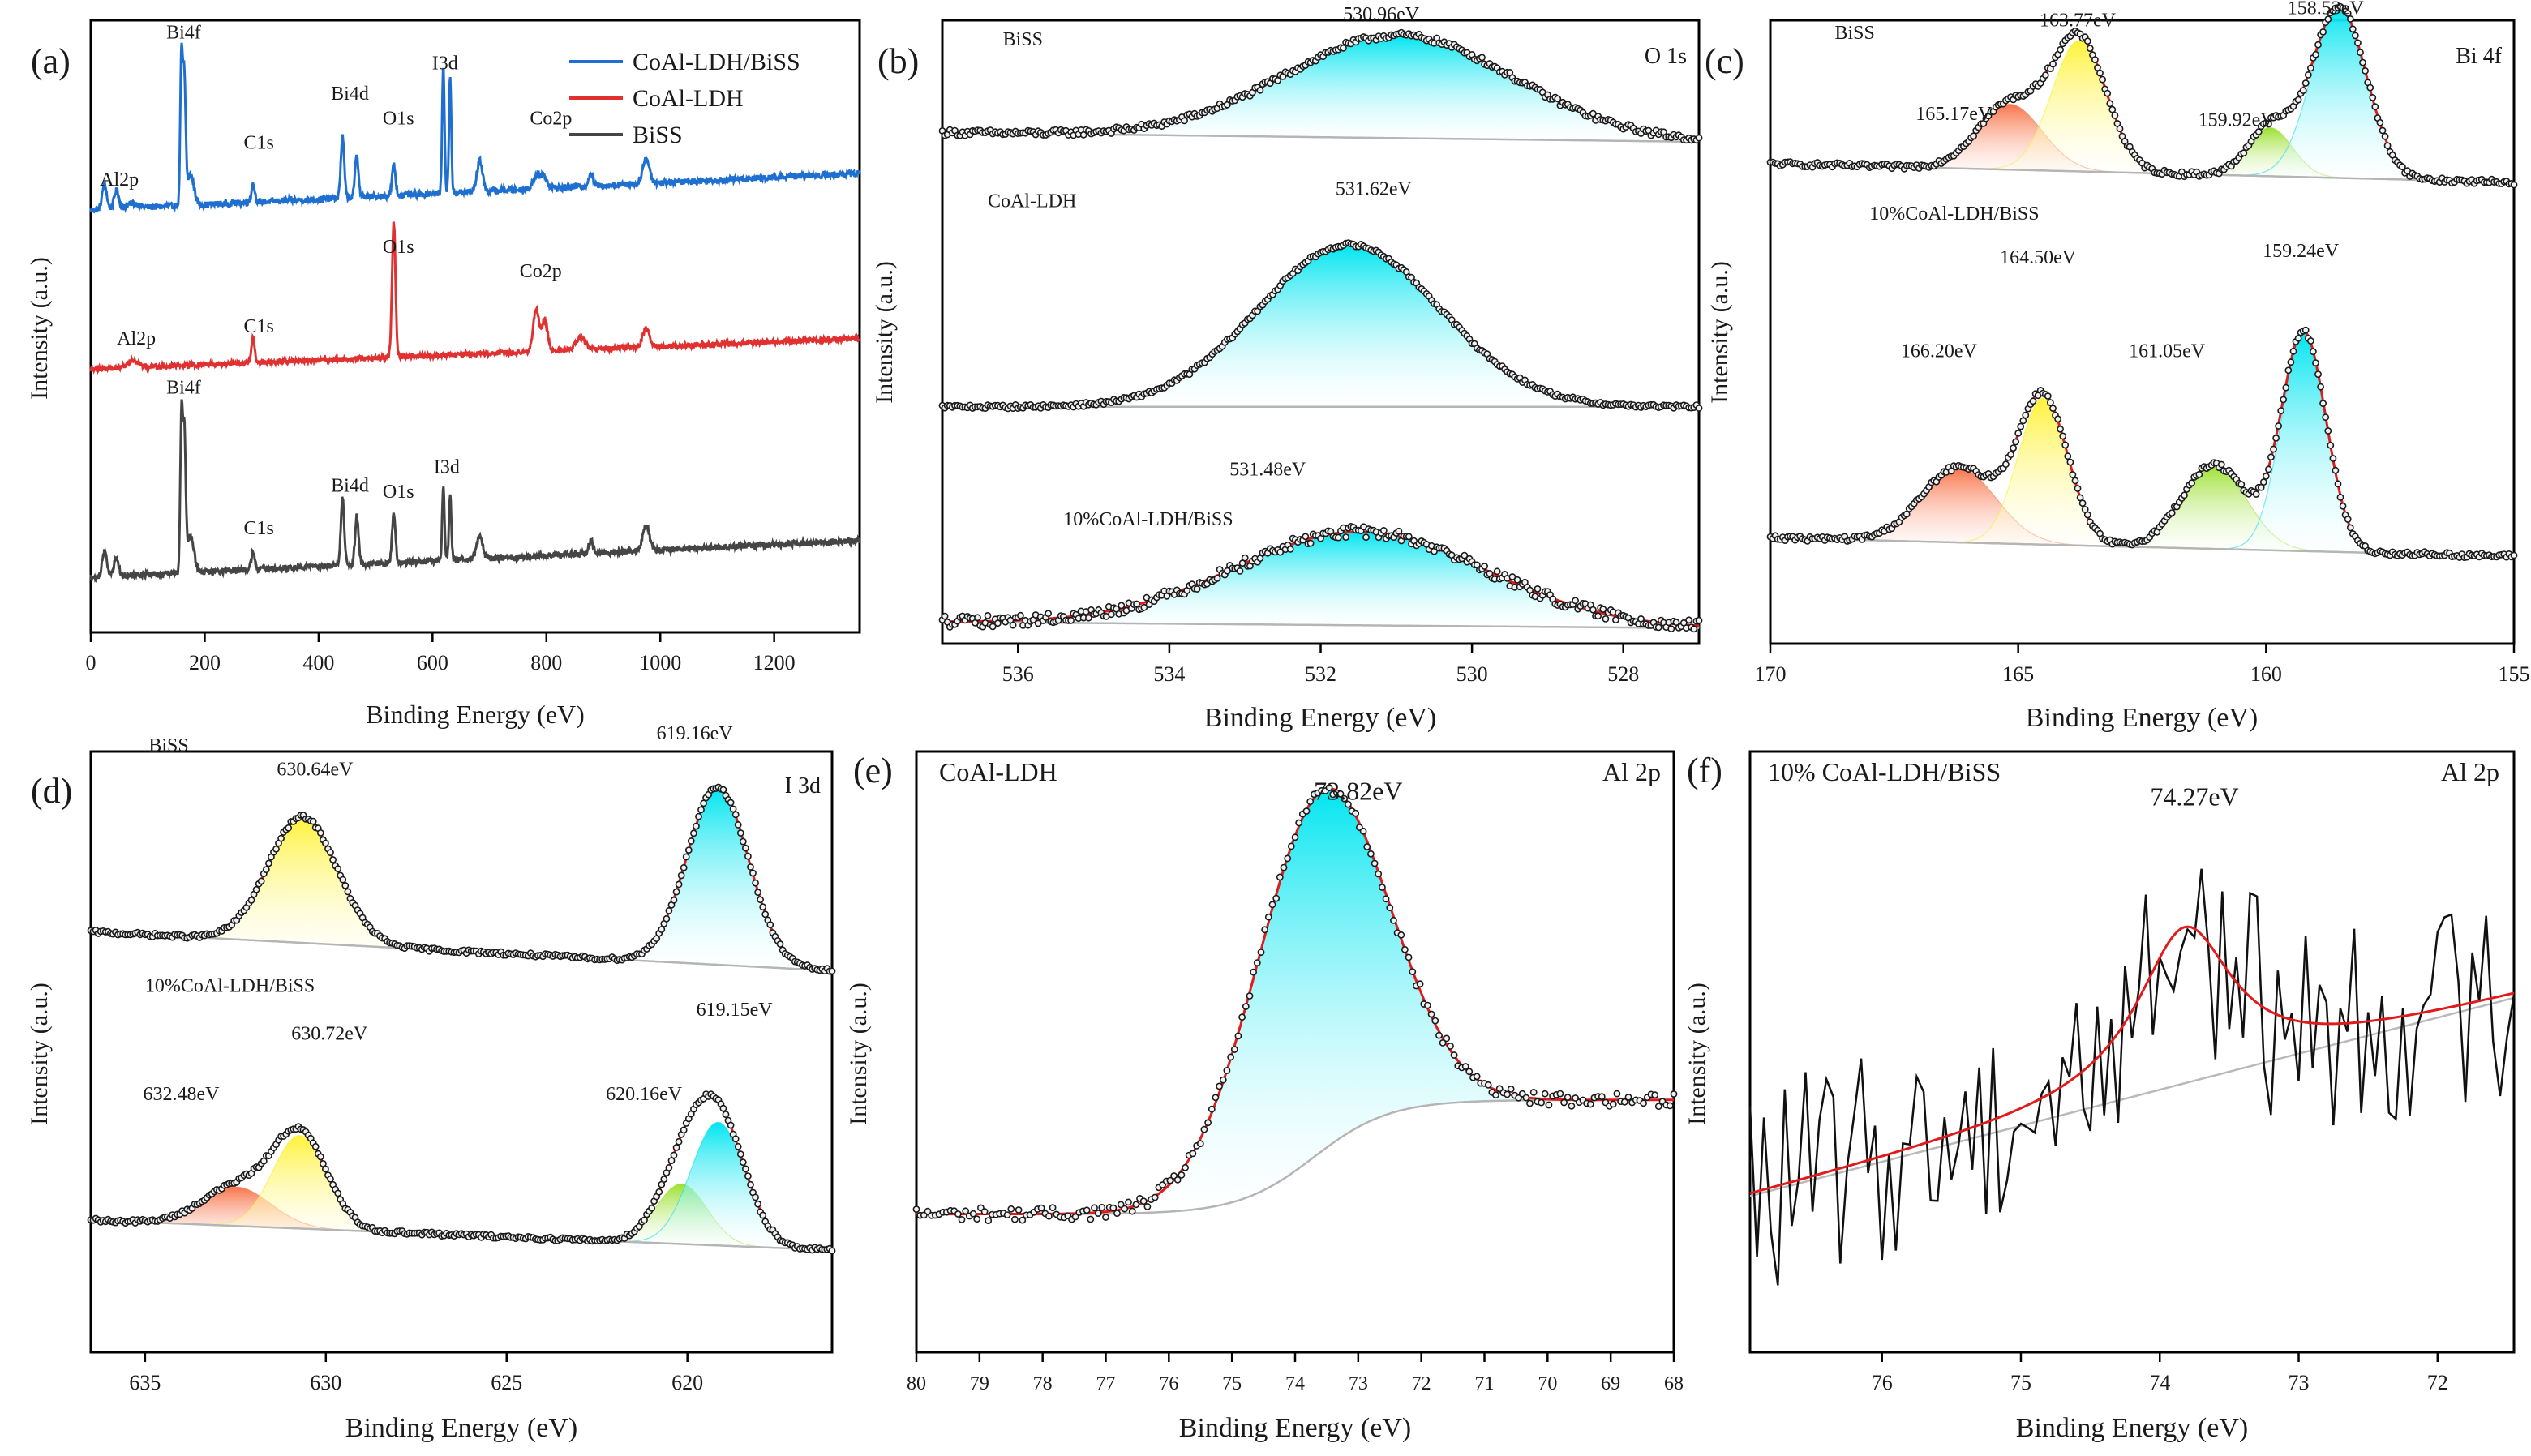  I want to click on series-coal-ldh, so click(475, 298).